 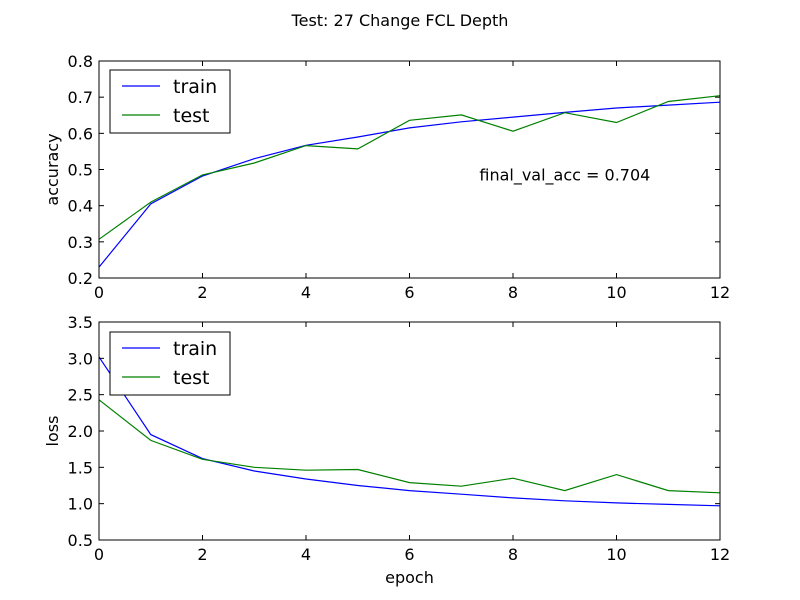 I want to click on y-tick-label: 1.5, so click(x=80, y=467).